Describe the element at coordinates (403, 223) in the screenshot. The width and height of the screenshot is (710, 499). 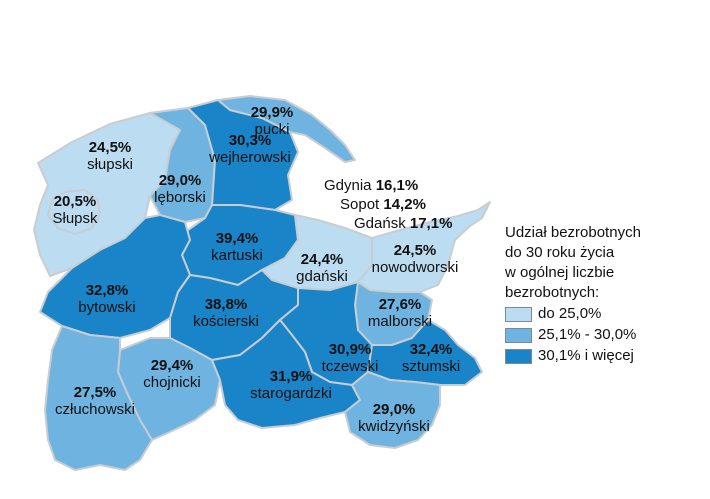
I see `city-gdansk: Gdańsk 17,1%` at that location.